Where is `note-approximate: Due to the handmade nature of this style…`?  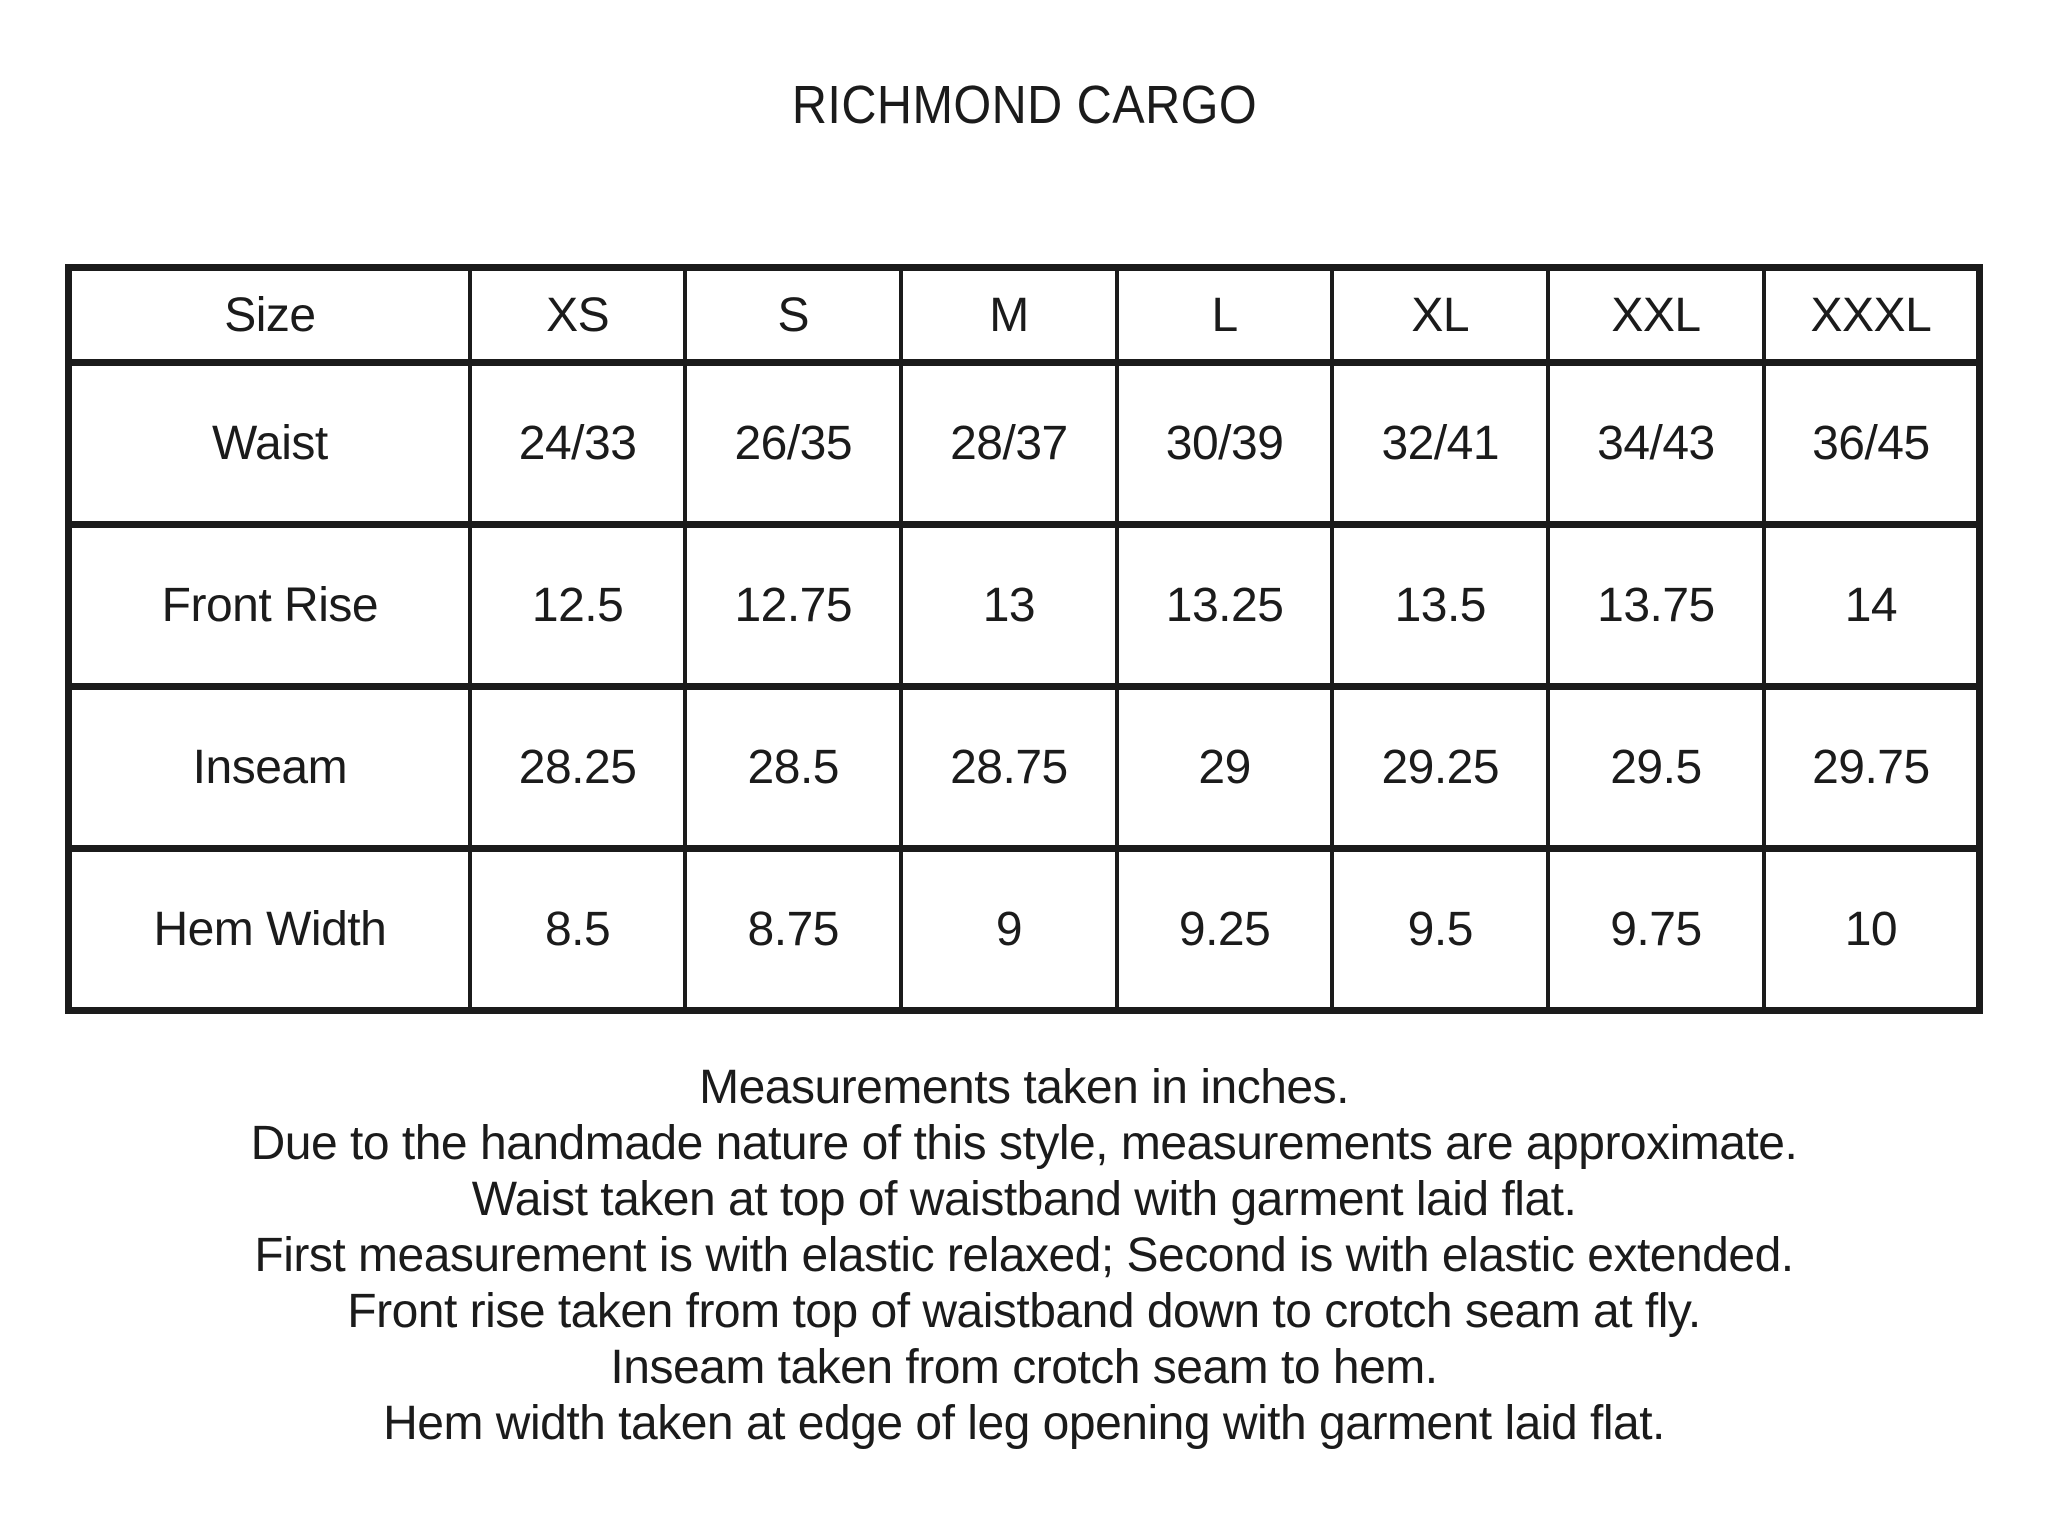
note-approximate: Due to the handmade nature of this style… is located at coordinates (1024, 1143).